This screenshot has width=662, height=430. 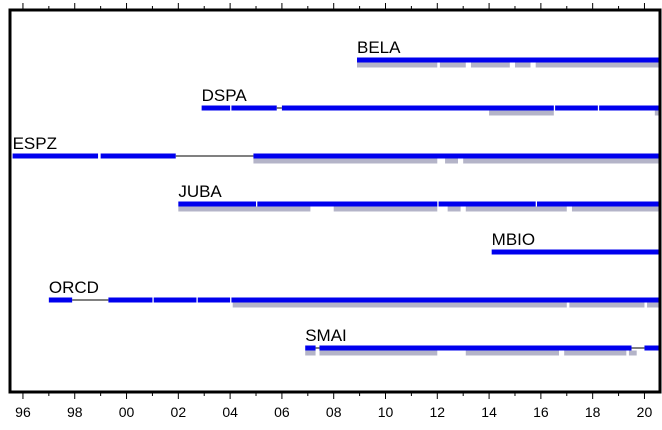 I want to click on station-row-espz: ESPZ, so click(x=336, y=149).